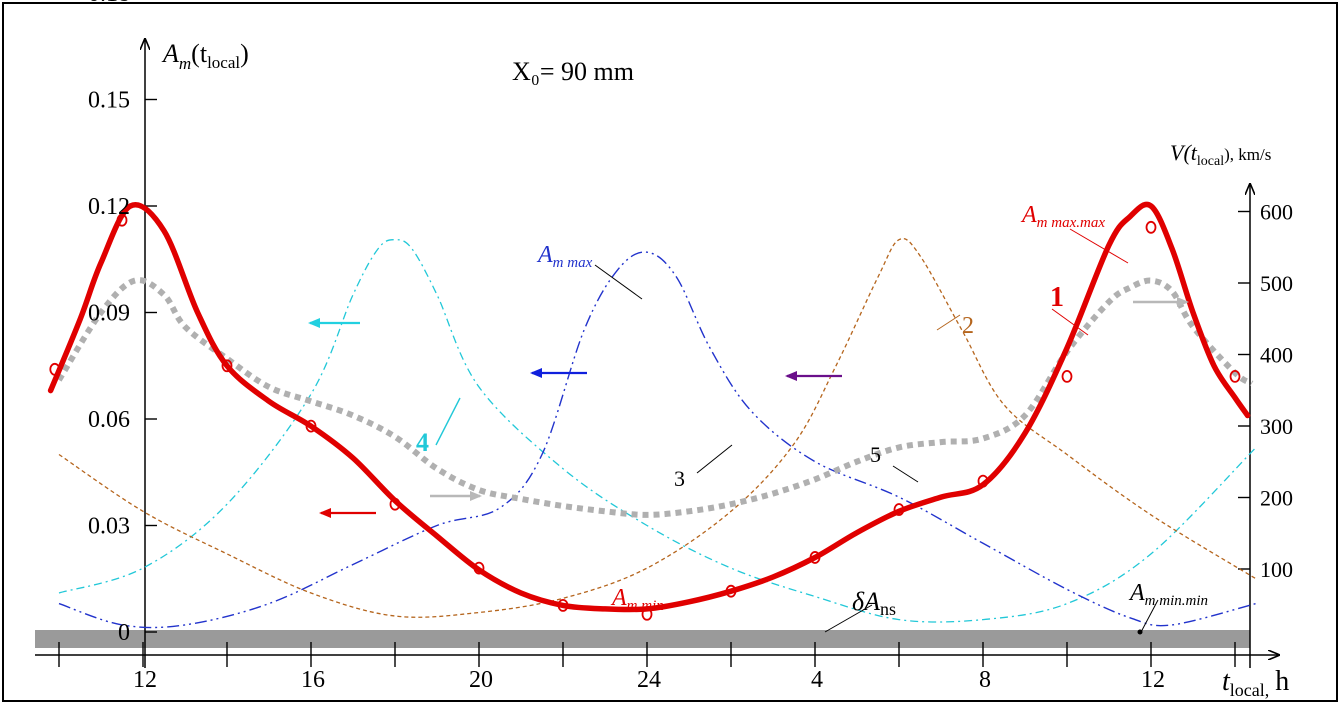  Describe the element at coordinates (1276, 355) in the screenshot. I see `right-axis-tick-label: 400` at that location.